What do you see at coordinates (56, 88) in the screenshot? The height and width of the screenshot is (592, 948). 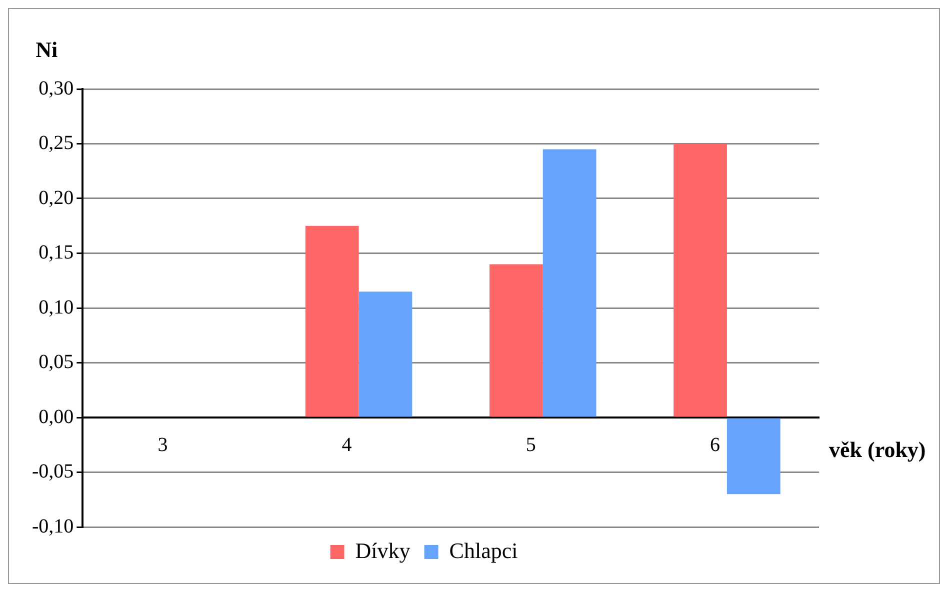 I see `y-tick-label: 0,30` at bounding box center [56, 88].